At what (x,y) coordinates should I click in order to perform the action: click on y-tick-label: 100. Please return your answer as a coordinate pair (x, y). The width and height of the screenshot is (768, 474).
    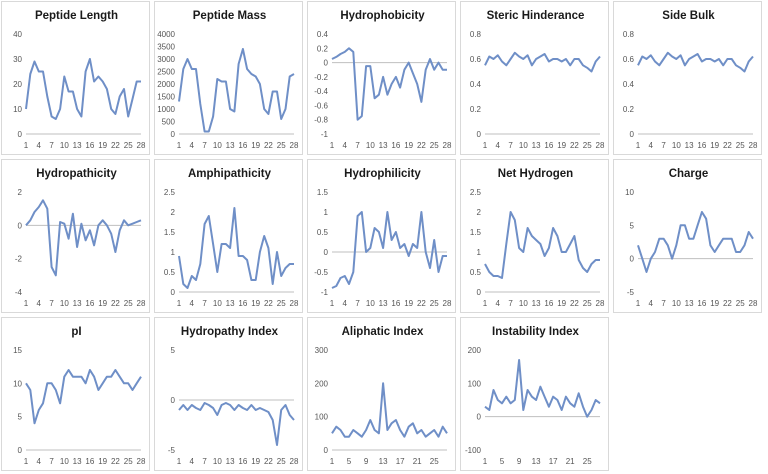
    Looking at the image, I should click on (322, 417).